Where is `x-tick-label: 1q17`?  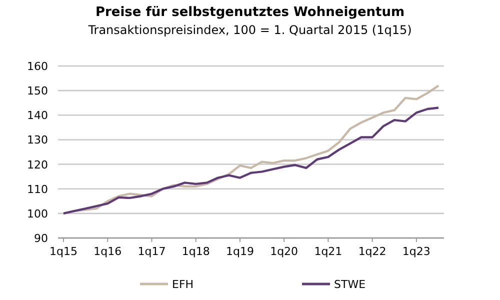 x-tick-label: 1q17 is located at coordinates (152, 251).